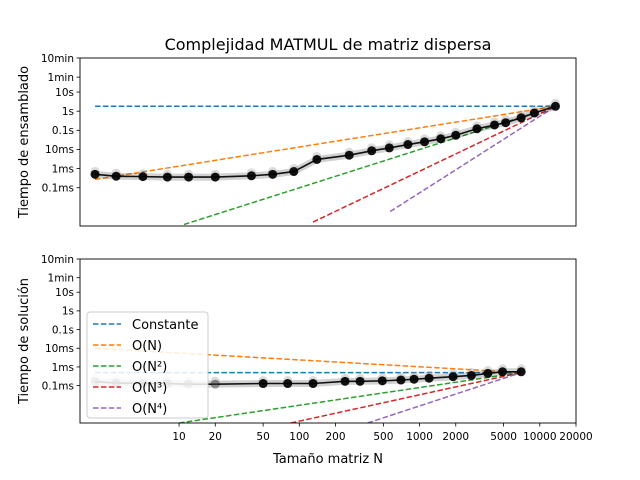 This screenshot has height=480, width=640. I want to click on legend-label: Constante, so click(165, 325).